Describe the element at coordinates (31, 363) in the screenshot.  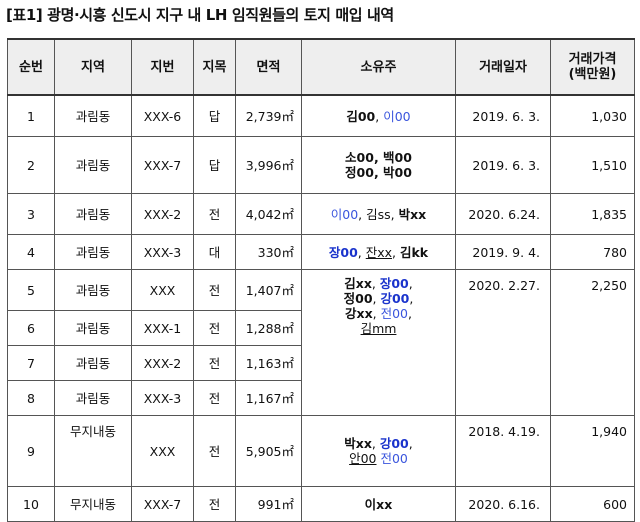
I see `cell-no: 7` at that location.